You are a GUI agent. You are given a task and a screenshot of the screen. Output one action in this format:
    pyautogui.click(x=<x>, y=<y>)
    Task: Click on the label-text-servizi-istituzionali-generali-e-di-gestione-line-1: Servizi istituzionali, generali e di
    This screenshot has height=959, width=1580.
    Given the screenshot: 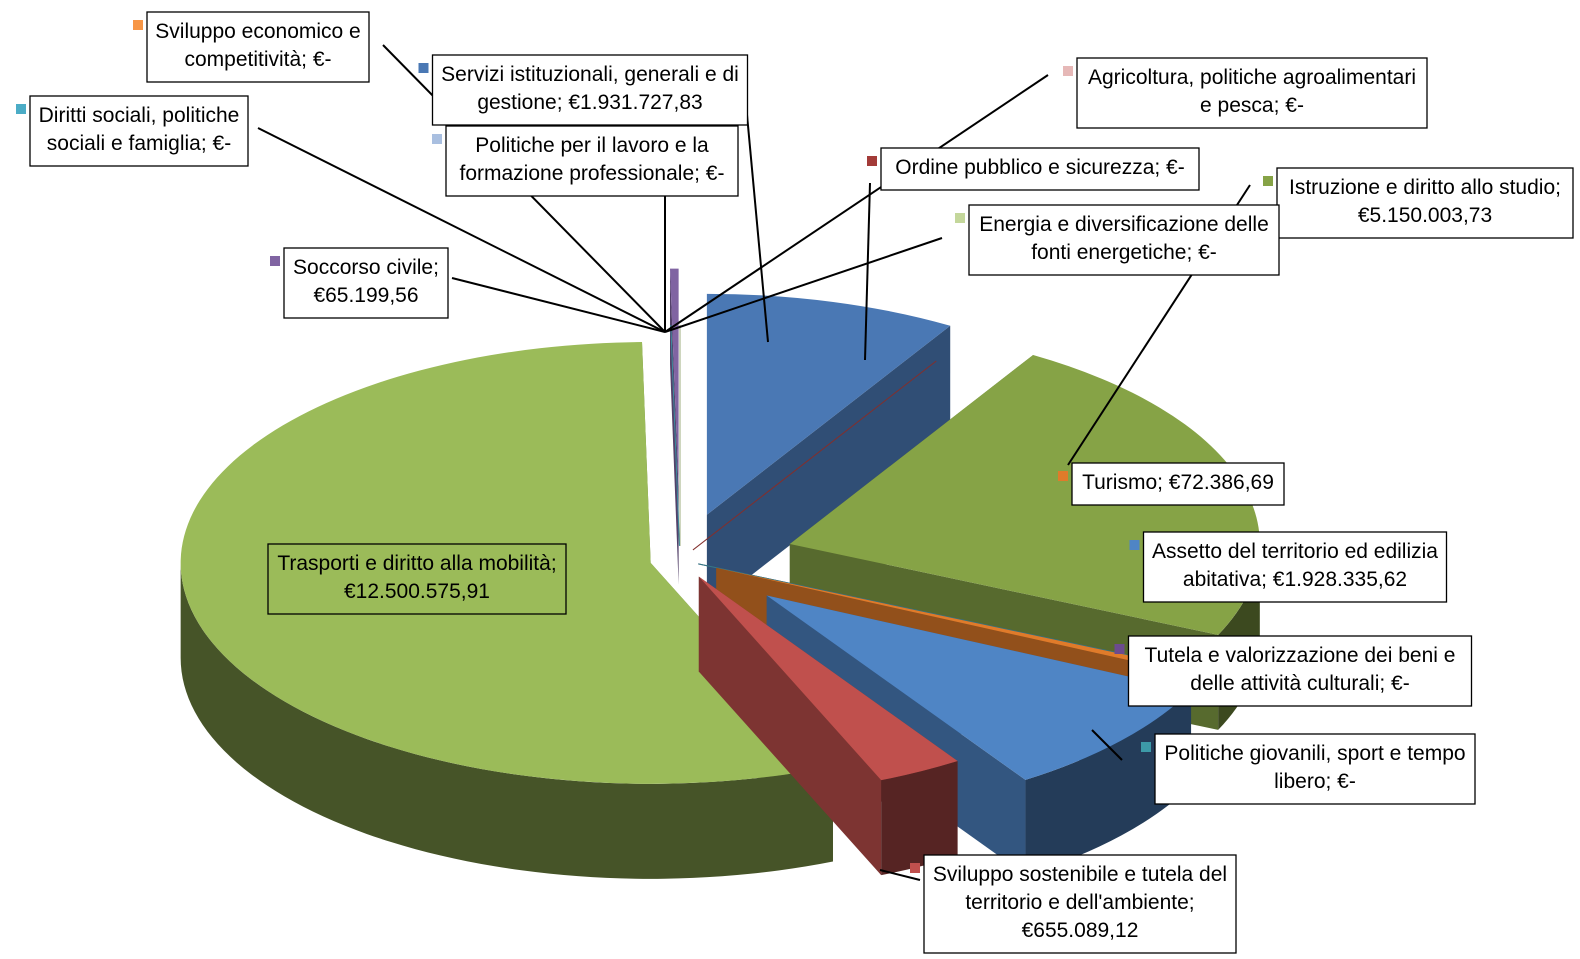 What is the action you would take?
    pyautogui.click(x=590, y=74)
    